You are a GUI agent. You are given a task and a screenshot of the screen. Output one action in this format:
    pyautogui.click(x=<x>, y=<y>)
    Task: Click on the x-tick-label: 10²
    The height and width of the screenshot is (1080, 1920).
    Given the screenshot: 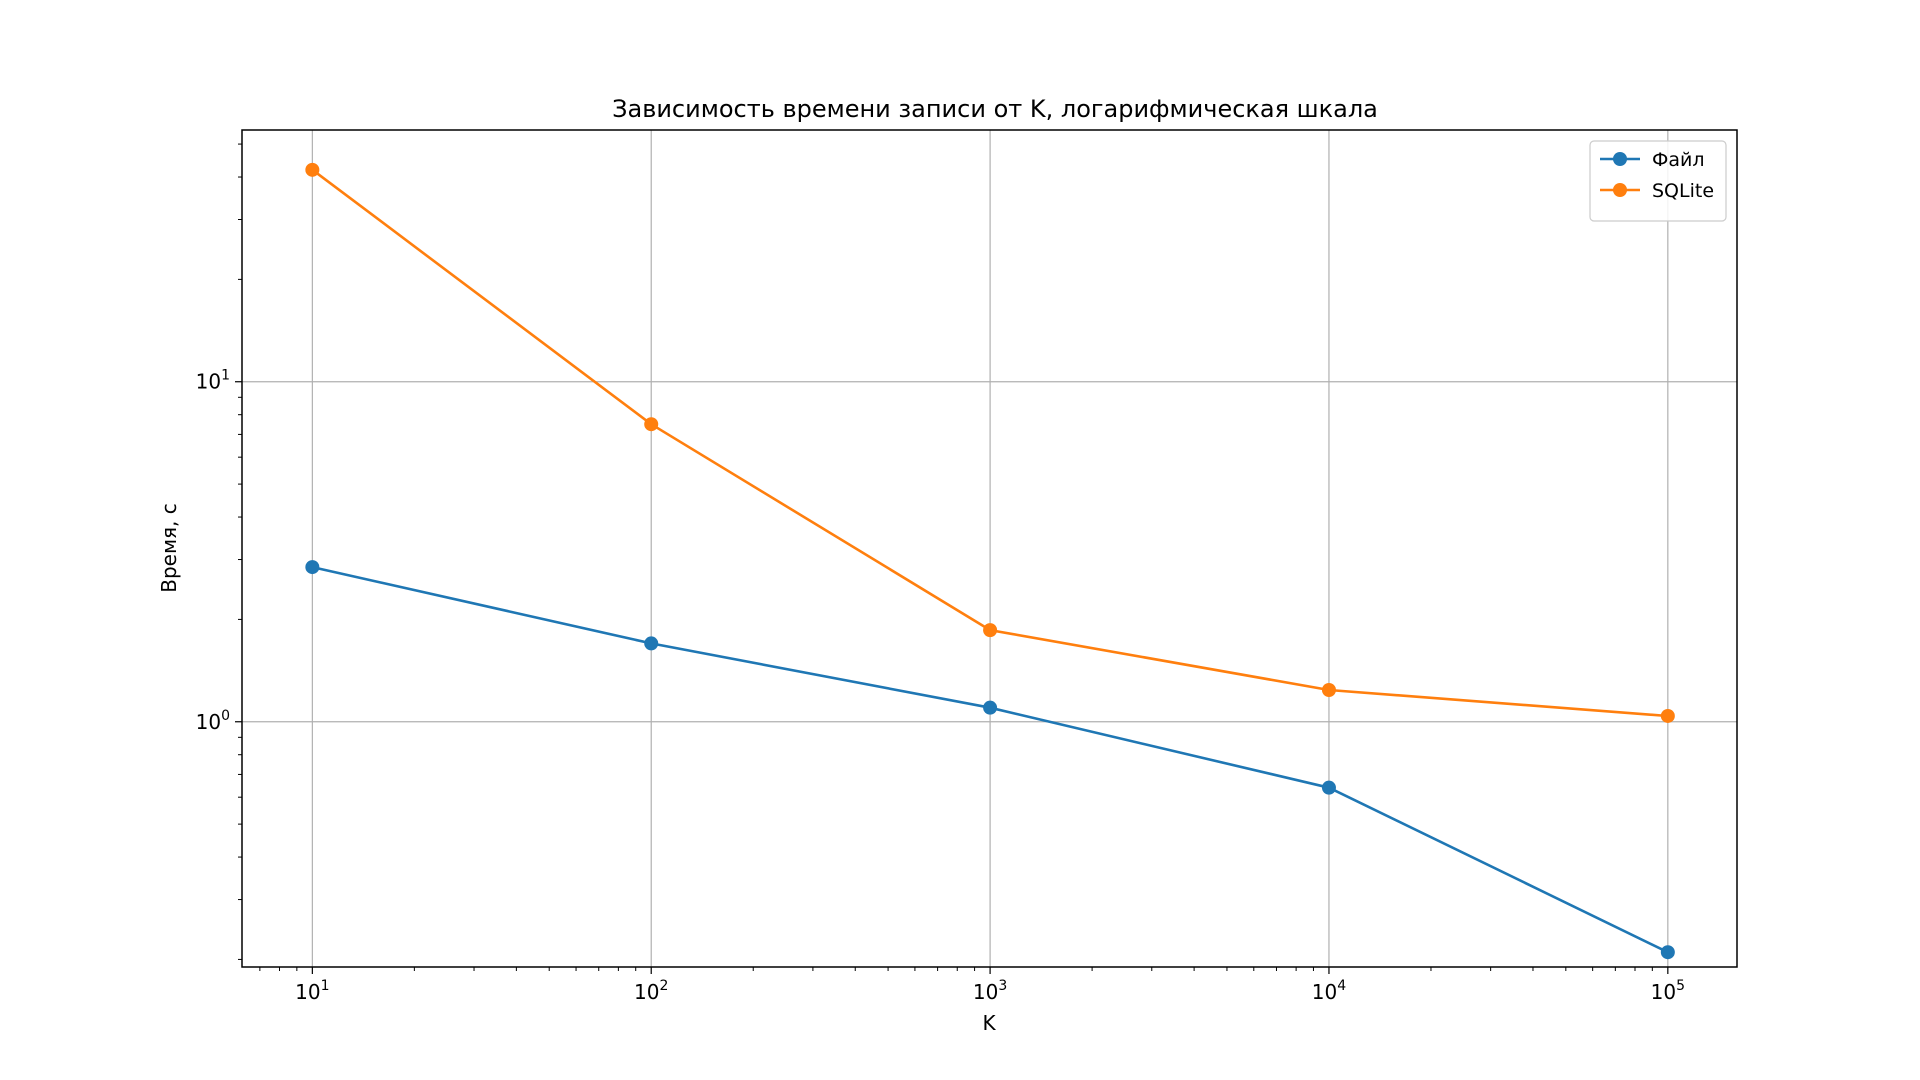 What is the action you would take?
    pyautogui.click(x=651, y=991)
    